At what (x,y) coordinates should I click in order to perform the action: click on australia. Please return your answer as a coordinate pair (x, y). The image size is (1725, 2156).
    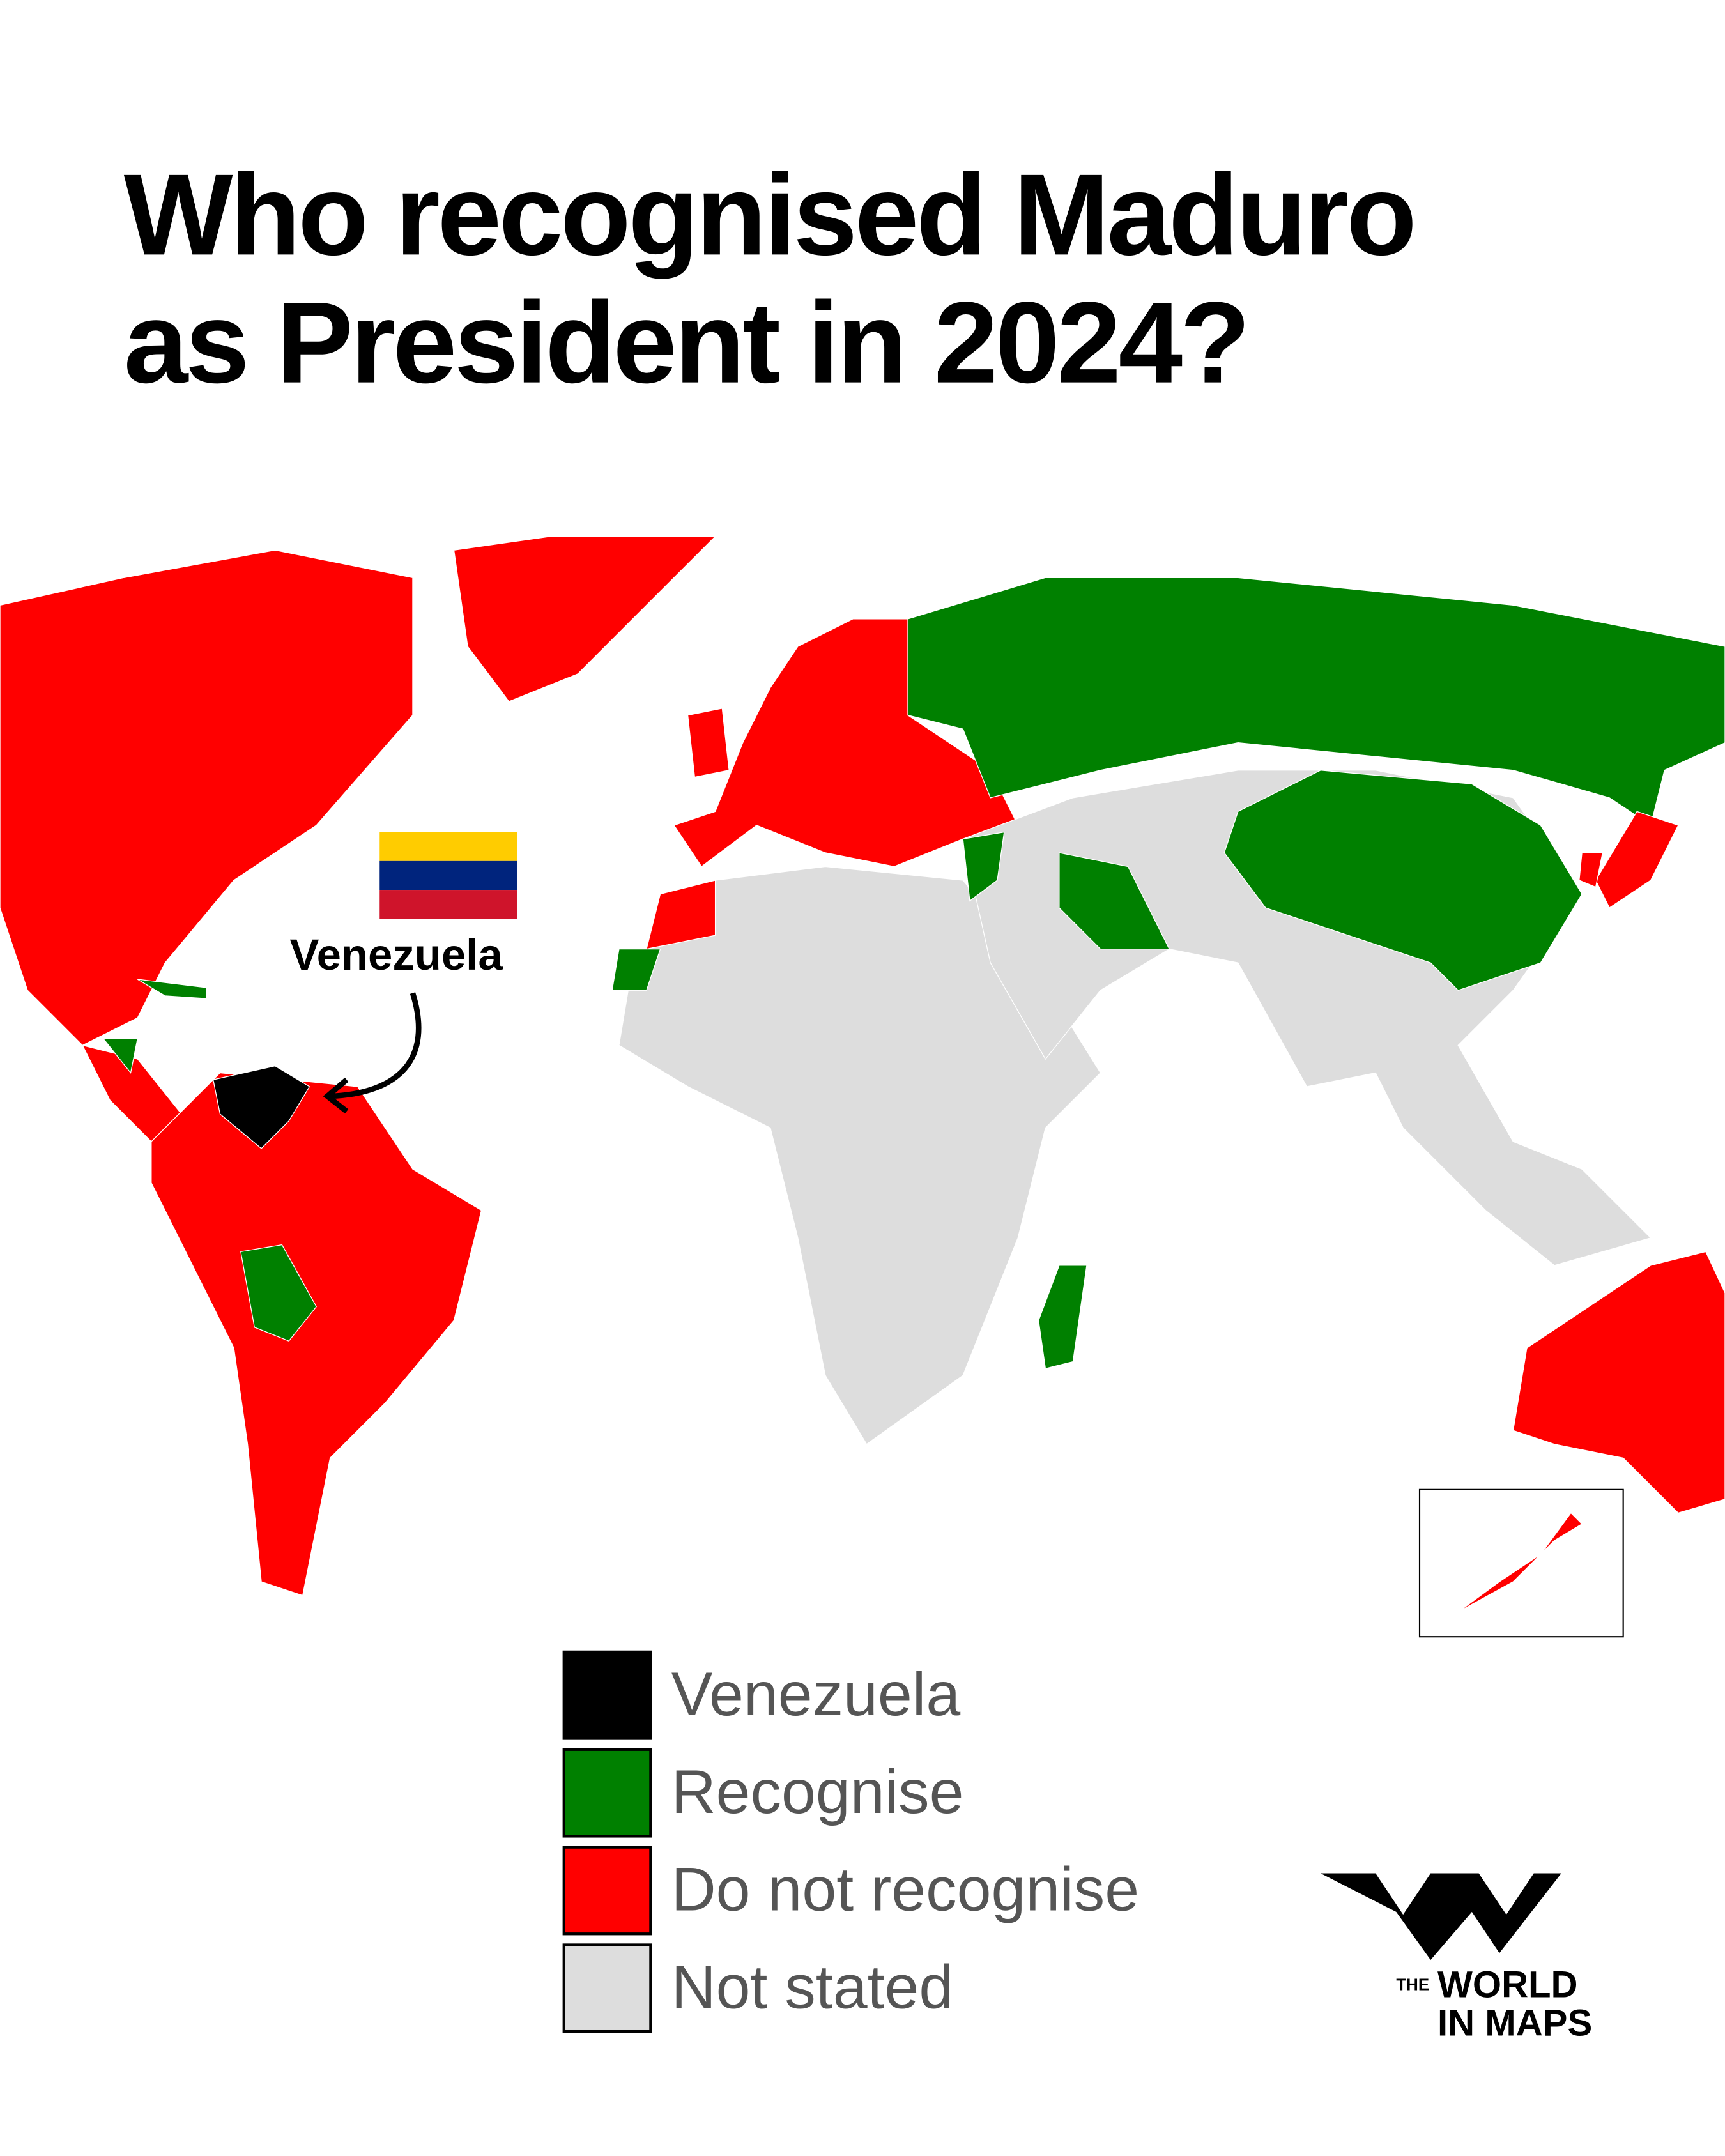
    Looking at the image, I should click on (1618, 1382).